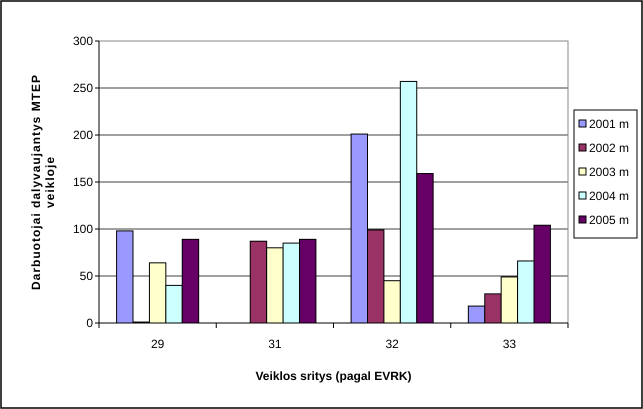 The height and width of the screenshot is (409, 643). I want to click on y-tick-label: 100, so click(83, 229).